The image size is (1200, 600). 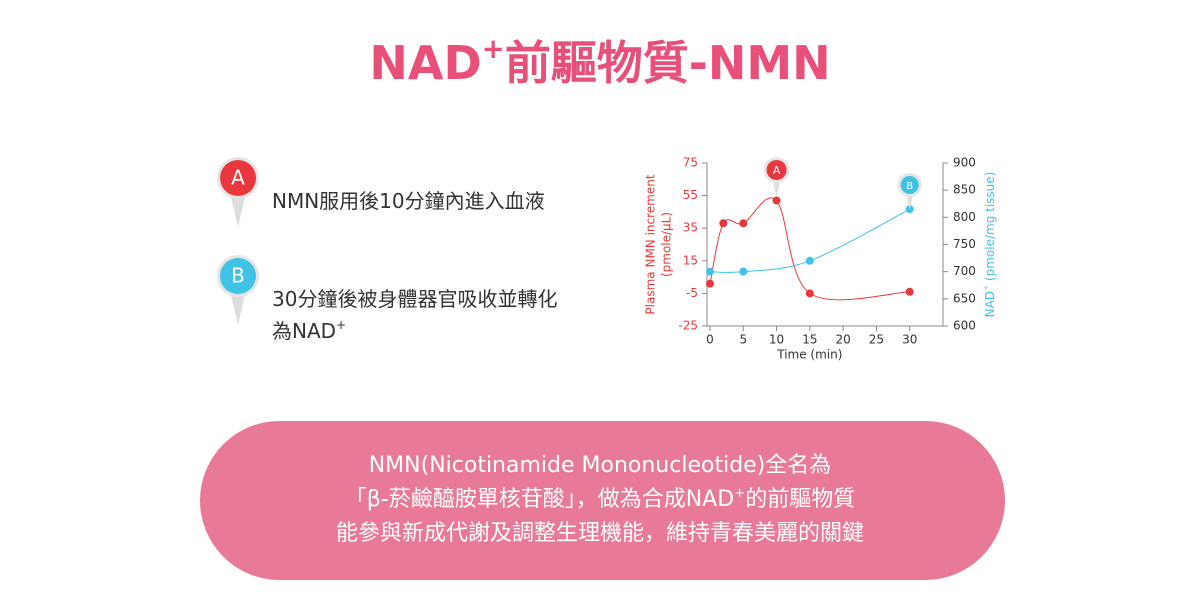 I want to click on y2-axis-label: NAD+ (pmole/mg tissue), so click(x=989, y=245).